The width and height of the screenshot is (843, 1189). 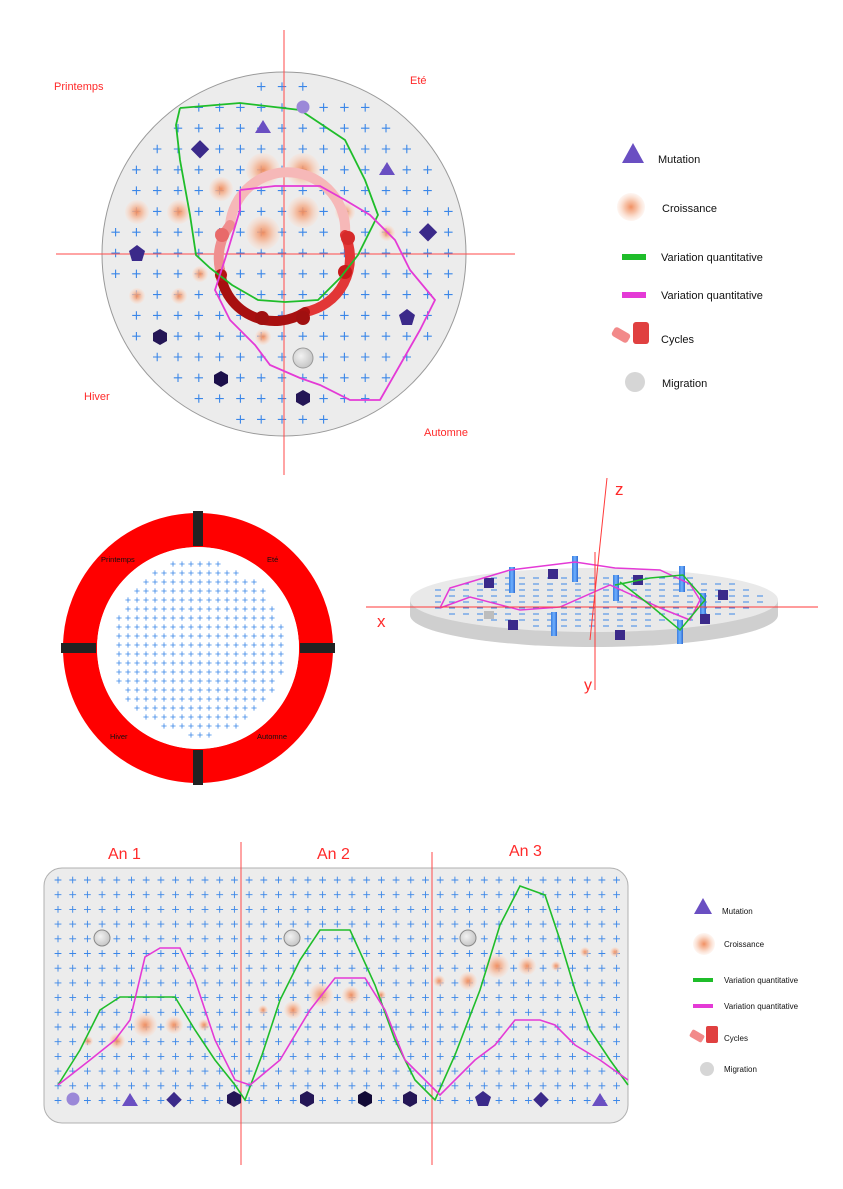 I want to click on year-label: An 3, so click(x=525, y=851).